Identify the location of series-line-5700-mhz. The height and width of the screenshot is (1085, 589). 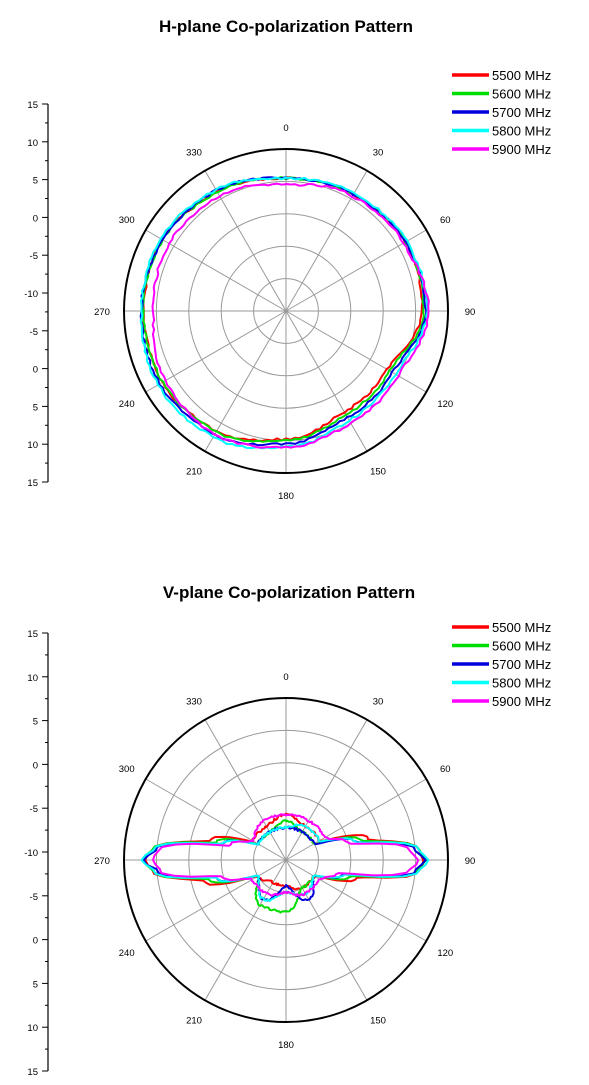
(283, 311).